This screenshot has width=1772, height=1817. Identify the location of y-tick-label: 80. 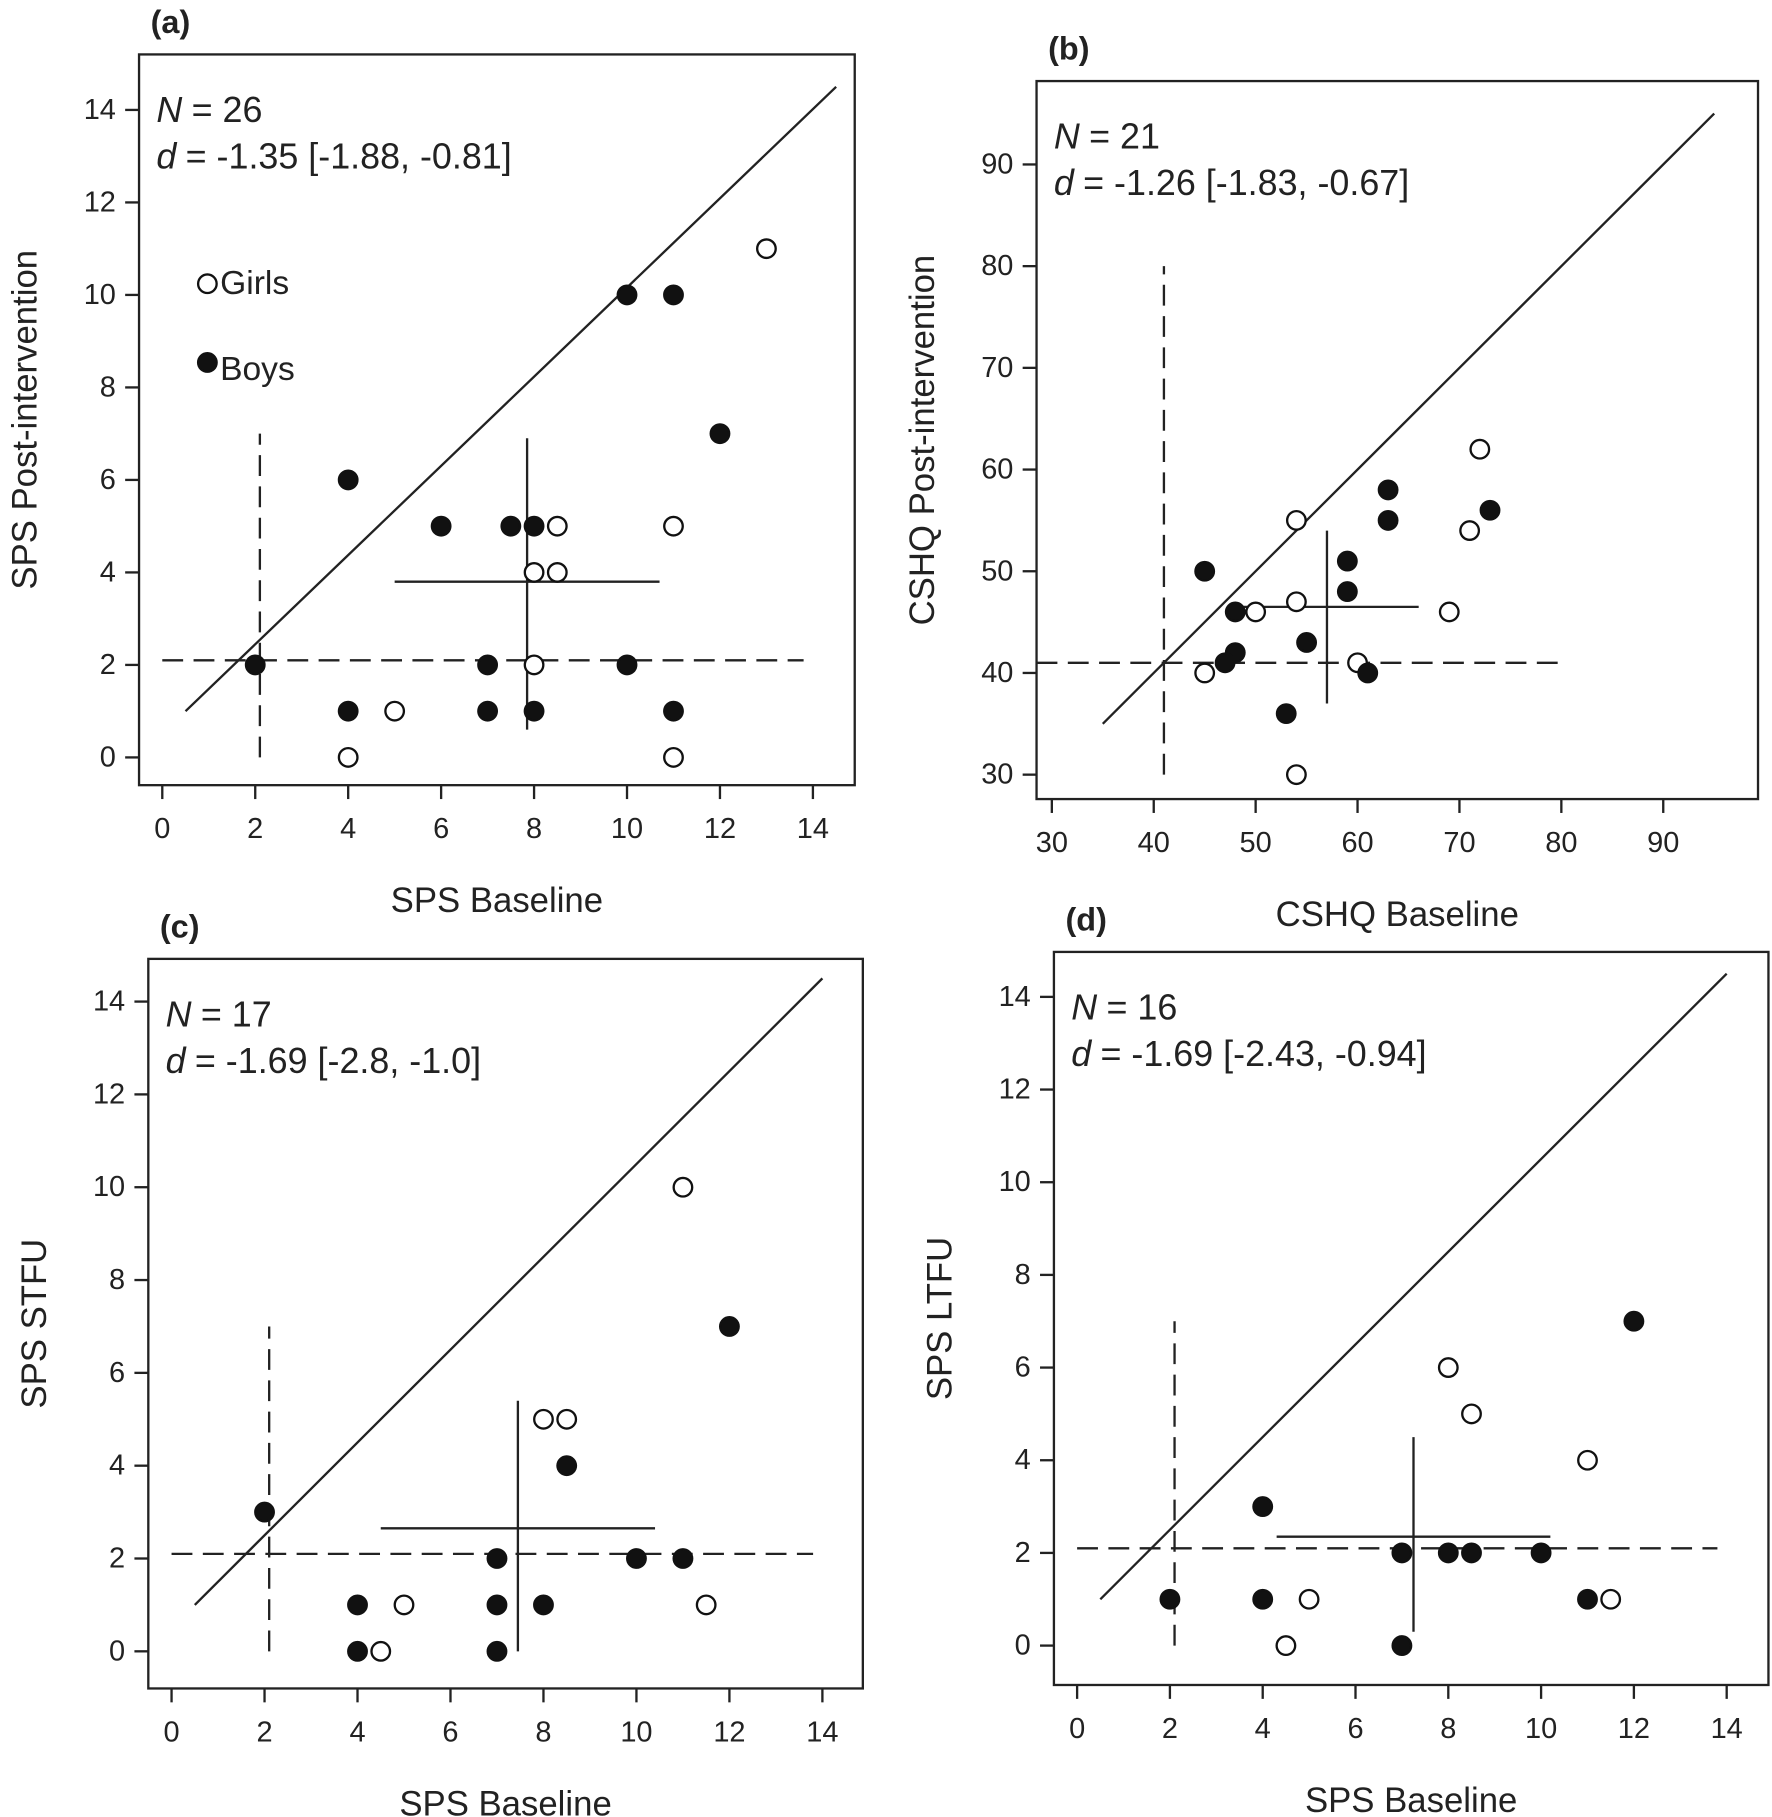
(997, 266).